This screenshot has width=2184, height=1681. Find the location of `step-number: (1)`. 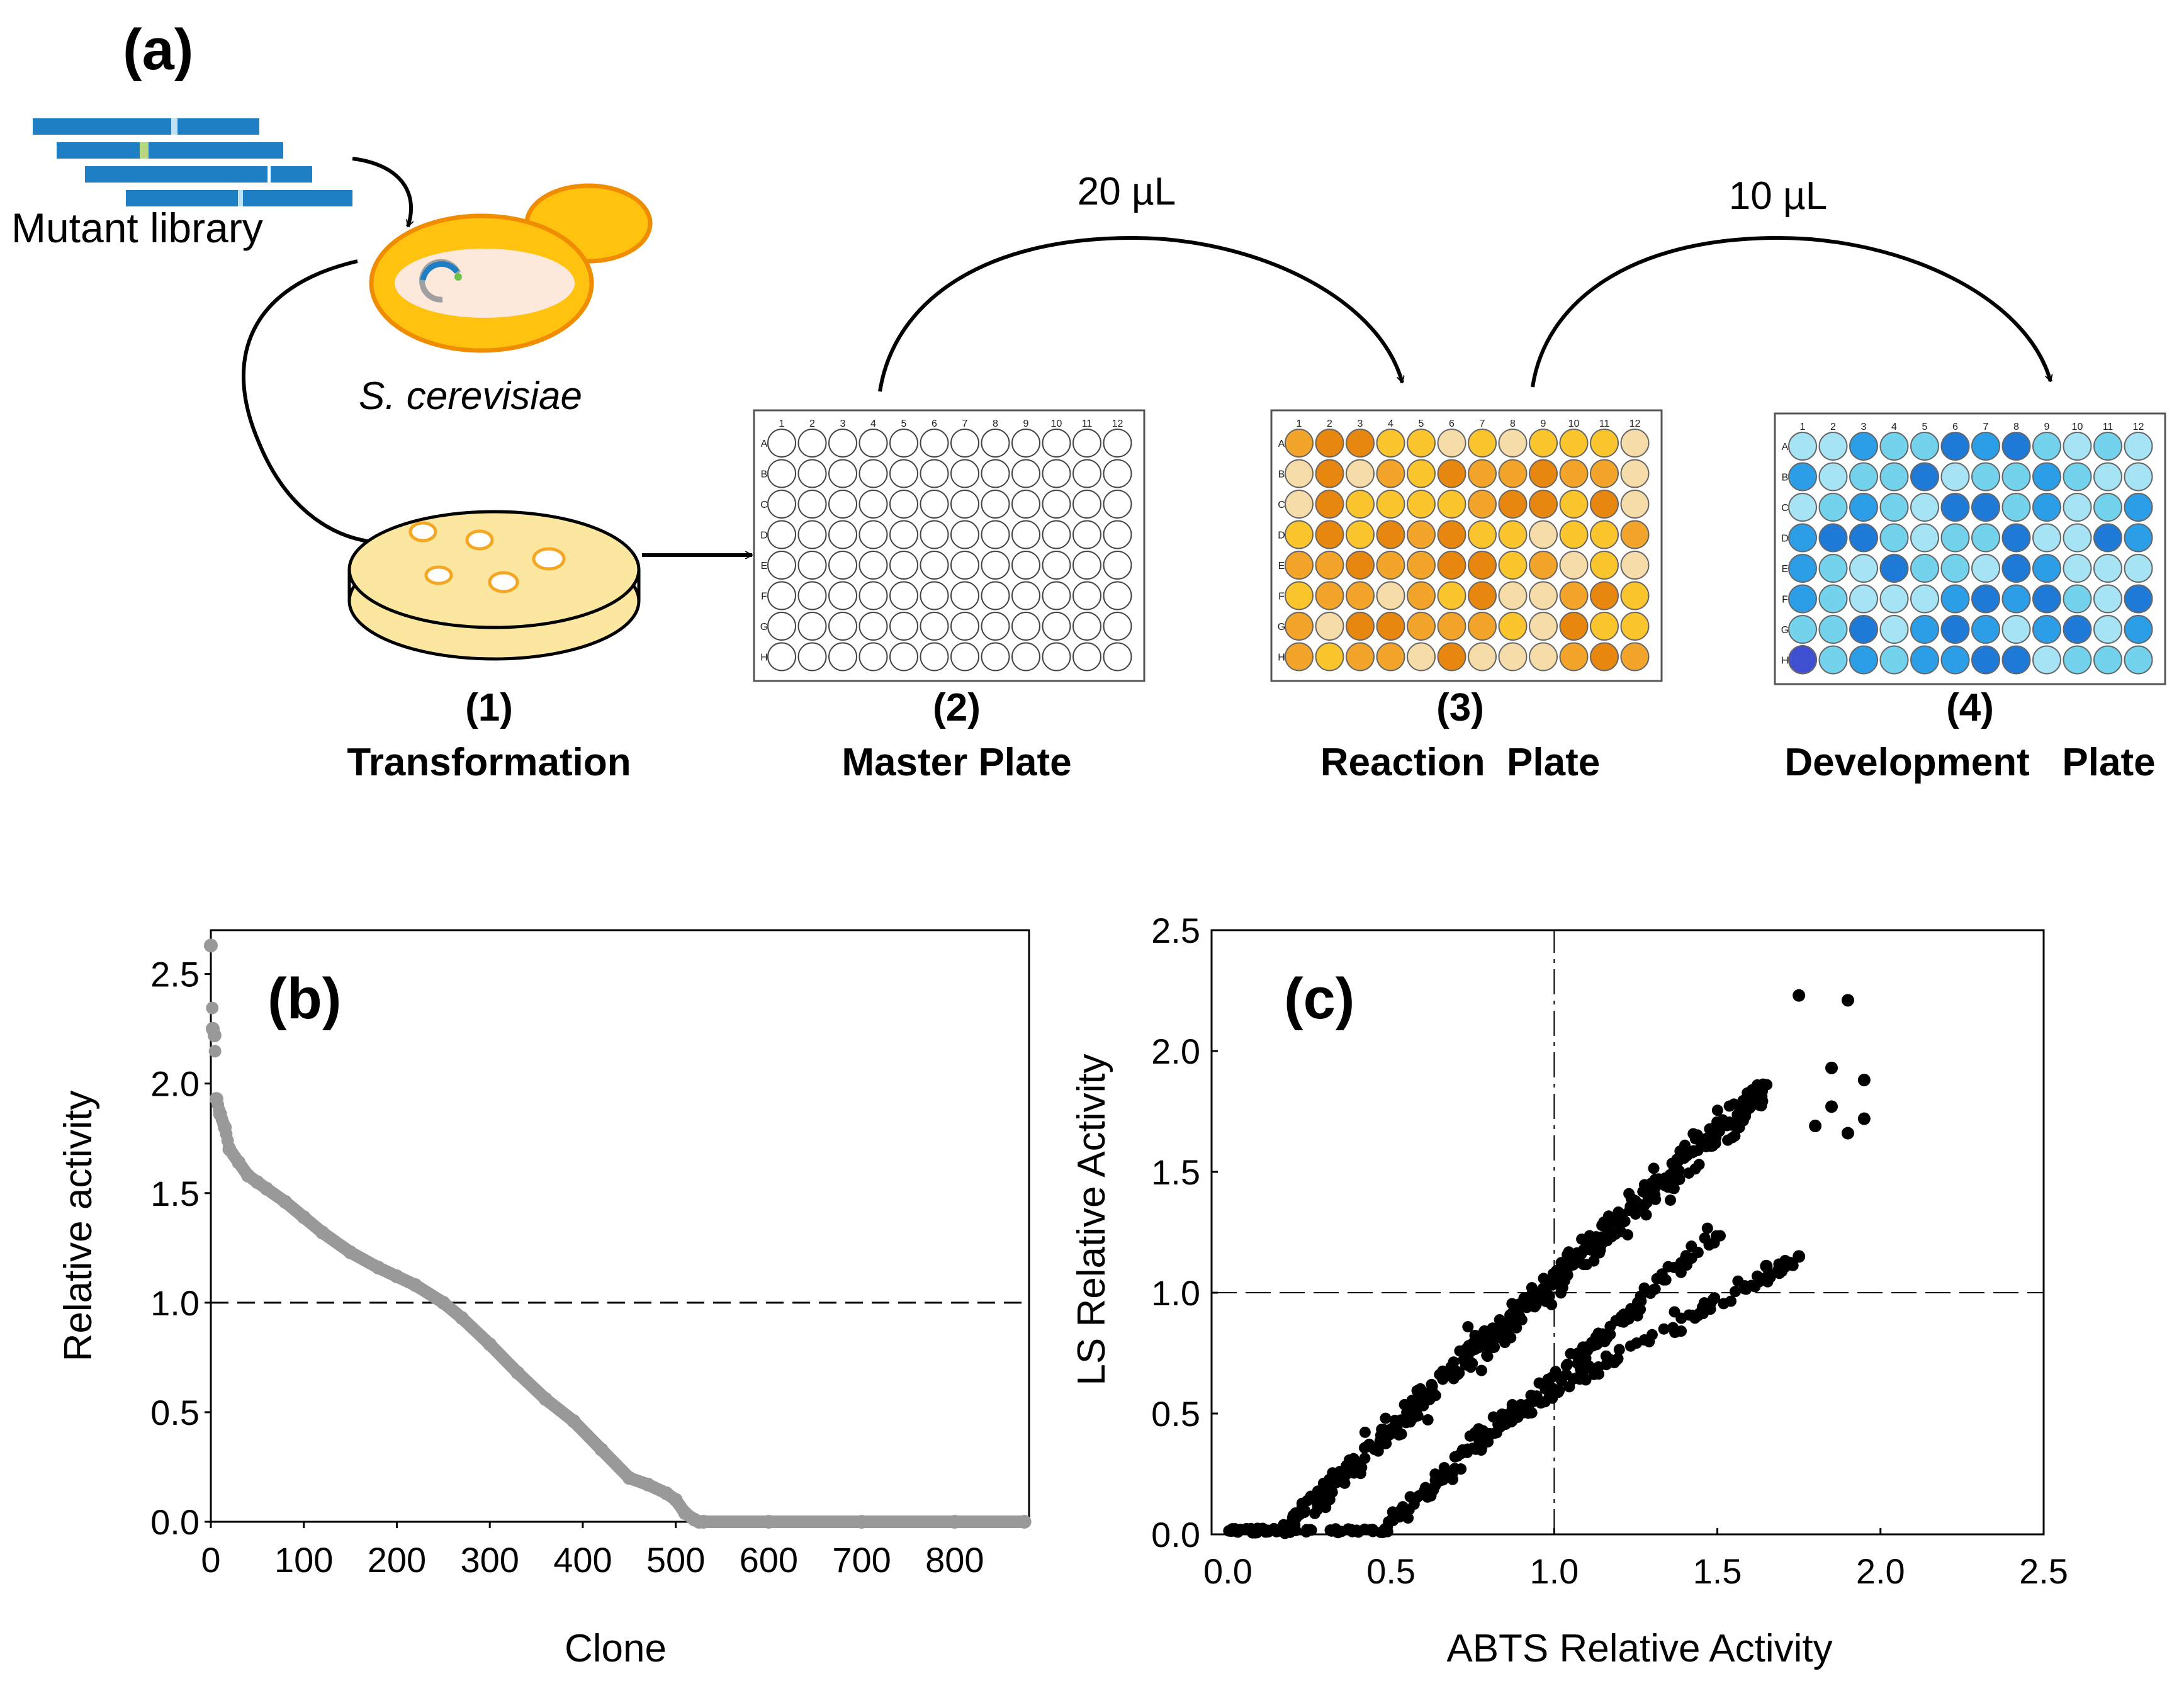

step-number: (1) is located at coordinates (489, 707).